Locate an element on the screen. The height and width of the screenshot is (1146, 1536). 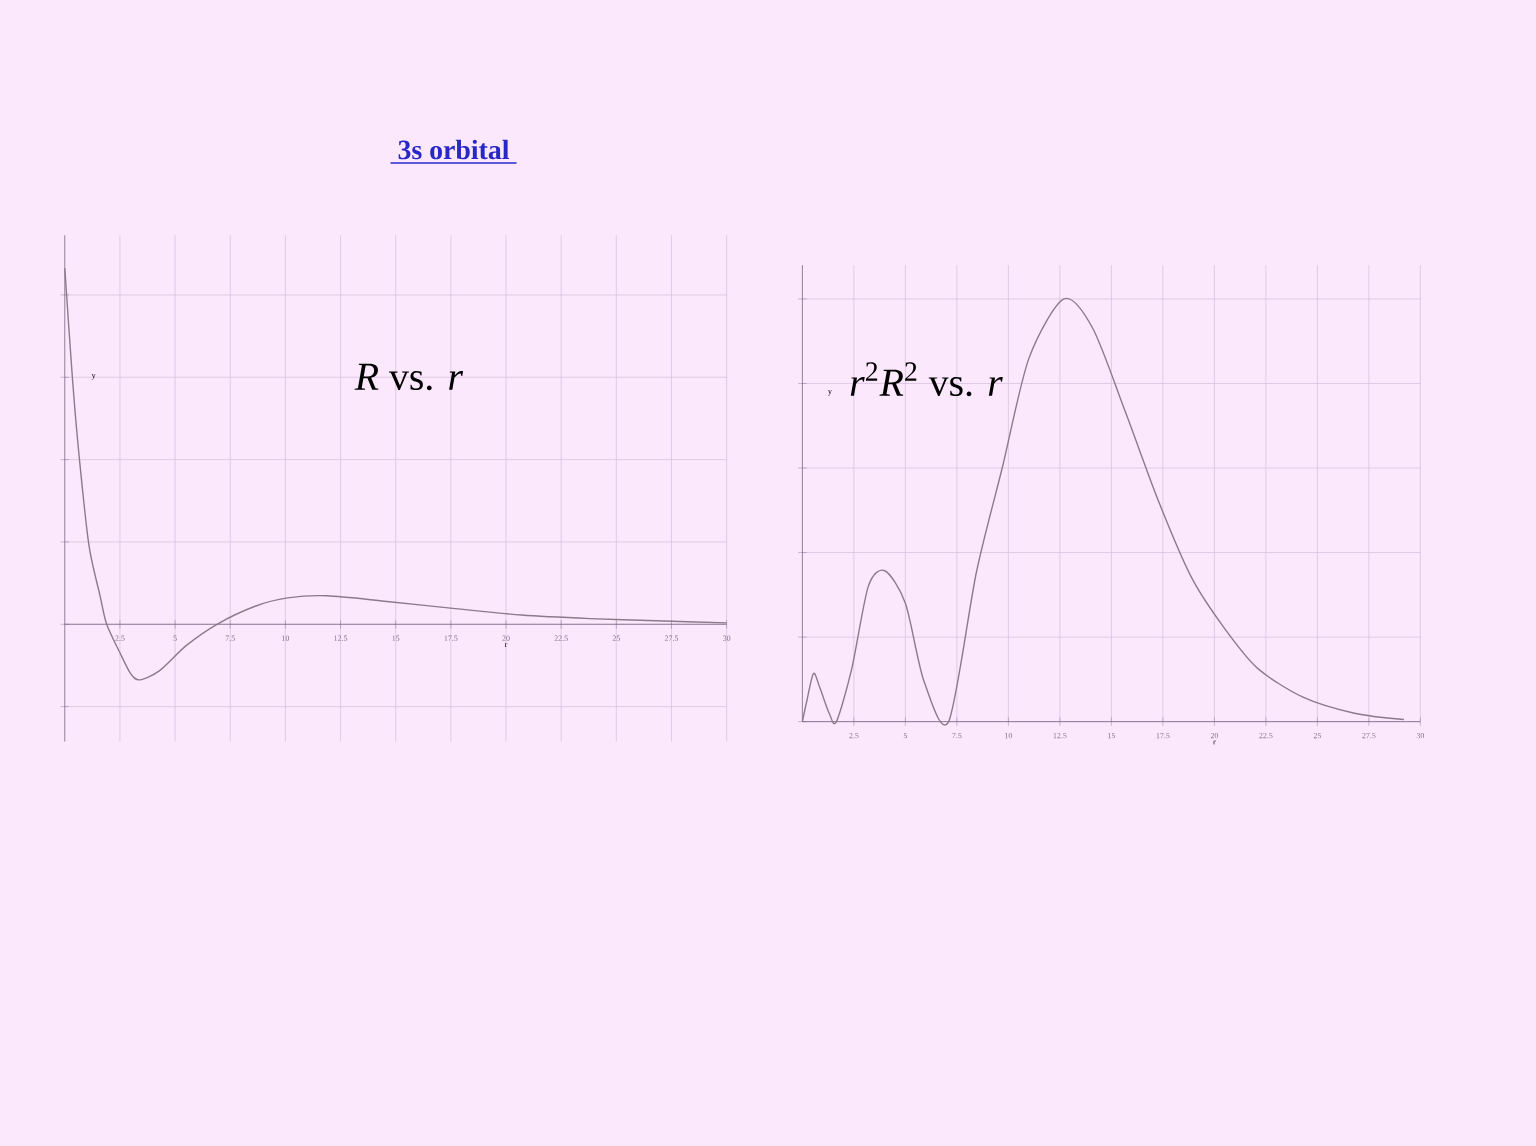
annotation: R vs. r is located at coordinates (409, 377).